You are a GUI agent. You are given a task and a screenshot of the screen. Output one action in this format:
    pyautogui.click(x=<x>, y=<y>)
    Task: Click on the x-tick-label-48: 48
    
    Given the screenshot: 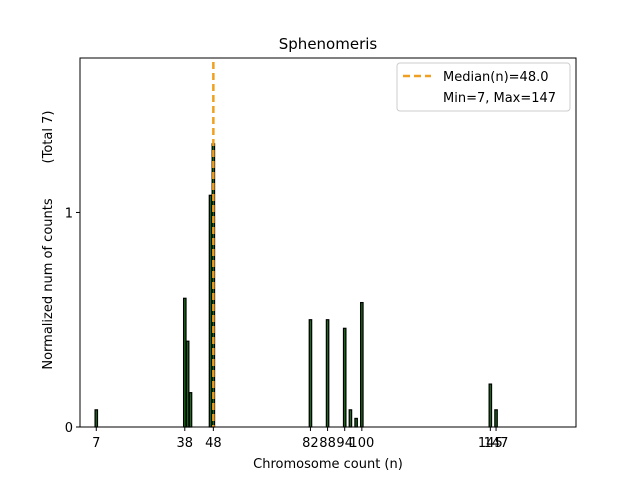 What is the action you would take?
    pyautogui.click(x=213, y=443)
    